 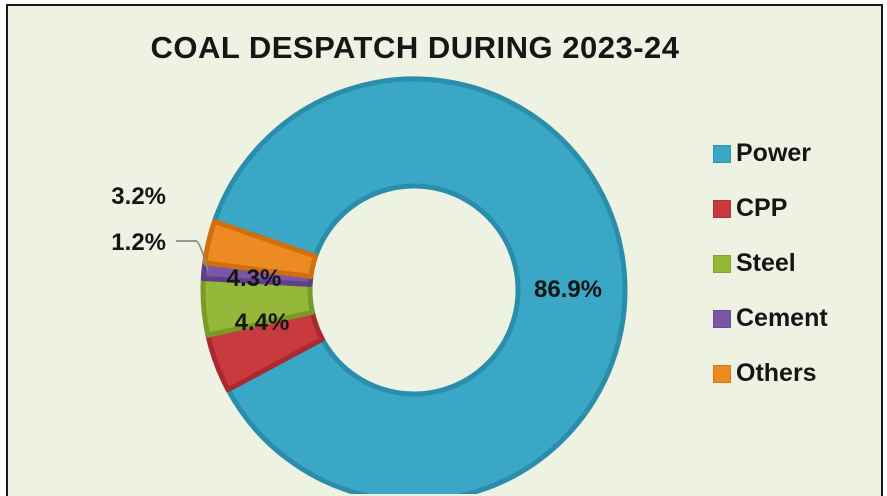 What do you see at coordinates (762, 208) in the screenshot?
I see `legend-label-cpp: CPP` at bounding box center [762, 208].